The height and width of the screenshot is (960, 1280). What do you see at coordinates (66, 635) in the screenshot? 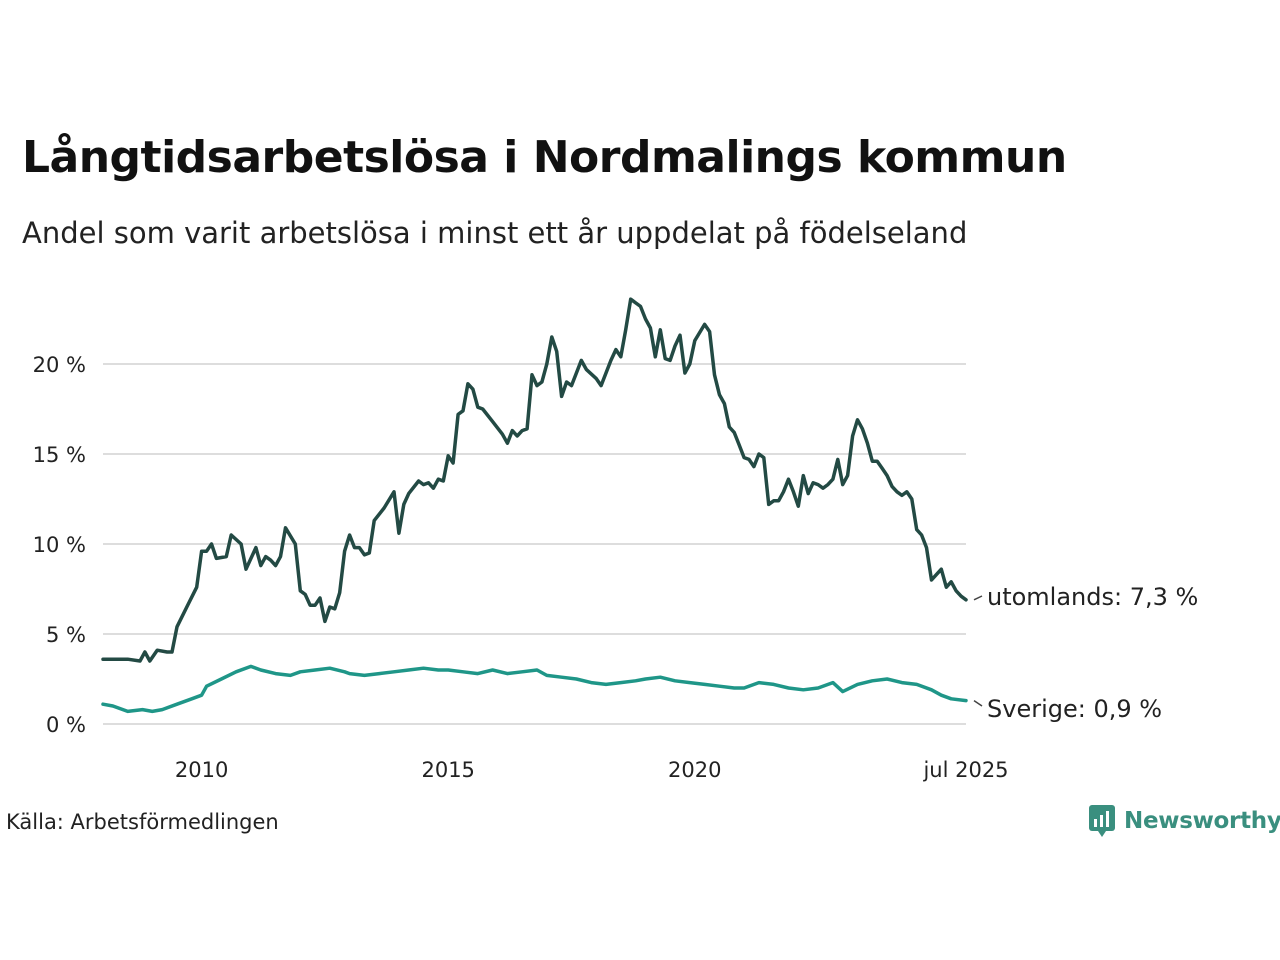
I see `y-tick-label: 5 %` at bounding box center [66, 635].